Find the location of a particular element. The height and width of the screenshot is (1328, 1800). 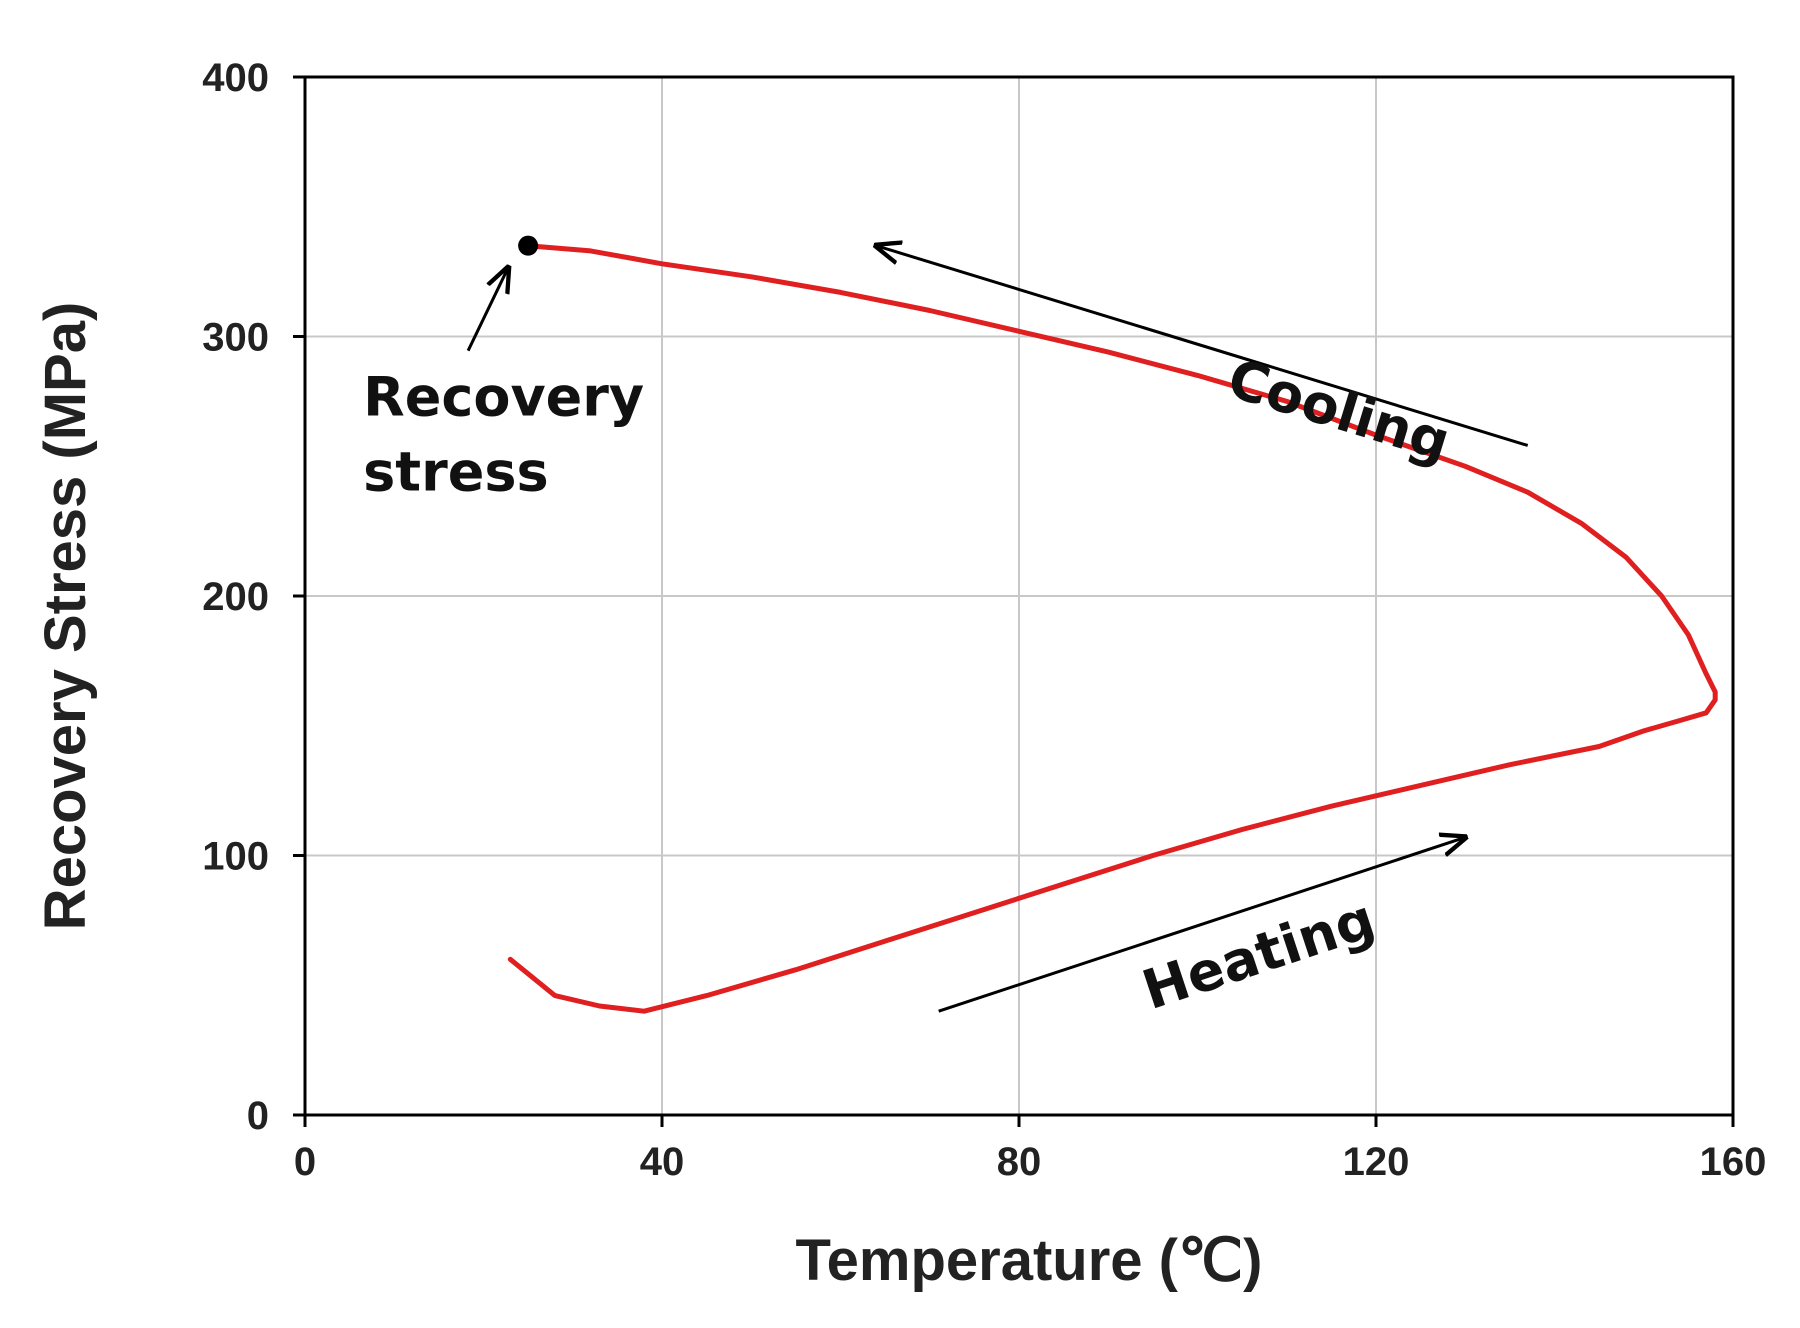

x-tick-label: 160 is located at coordinates (1733, 1162).